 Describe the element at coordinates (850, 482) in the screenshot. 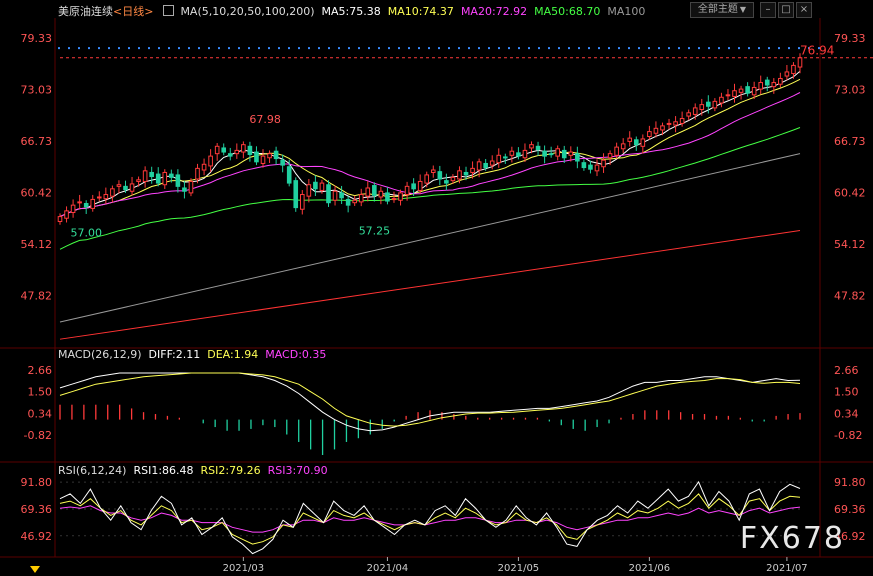

I see `rsi-y-tick-right: 91.80` at that location.